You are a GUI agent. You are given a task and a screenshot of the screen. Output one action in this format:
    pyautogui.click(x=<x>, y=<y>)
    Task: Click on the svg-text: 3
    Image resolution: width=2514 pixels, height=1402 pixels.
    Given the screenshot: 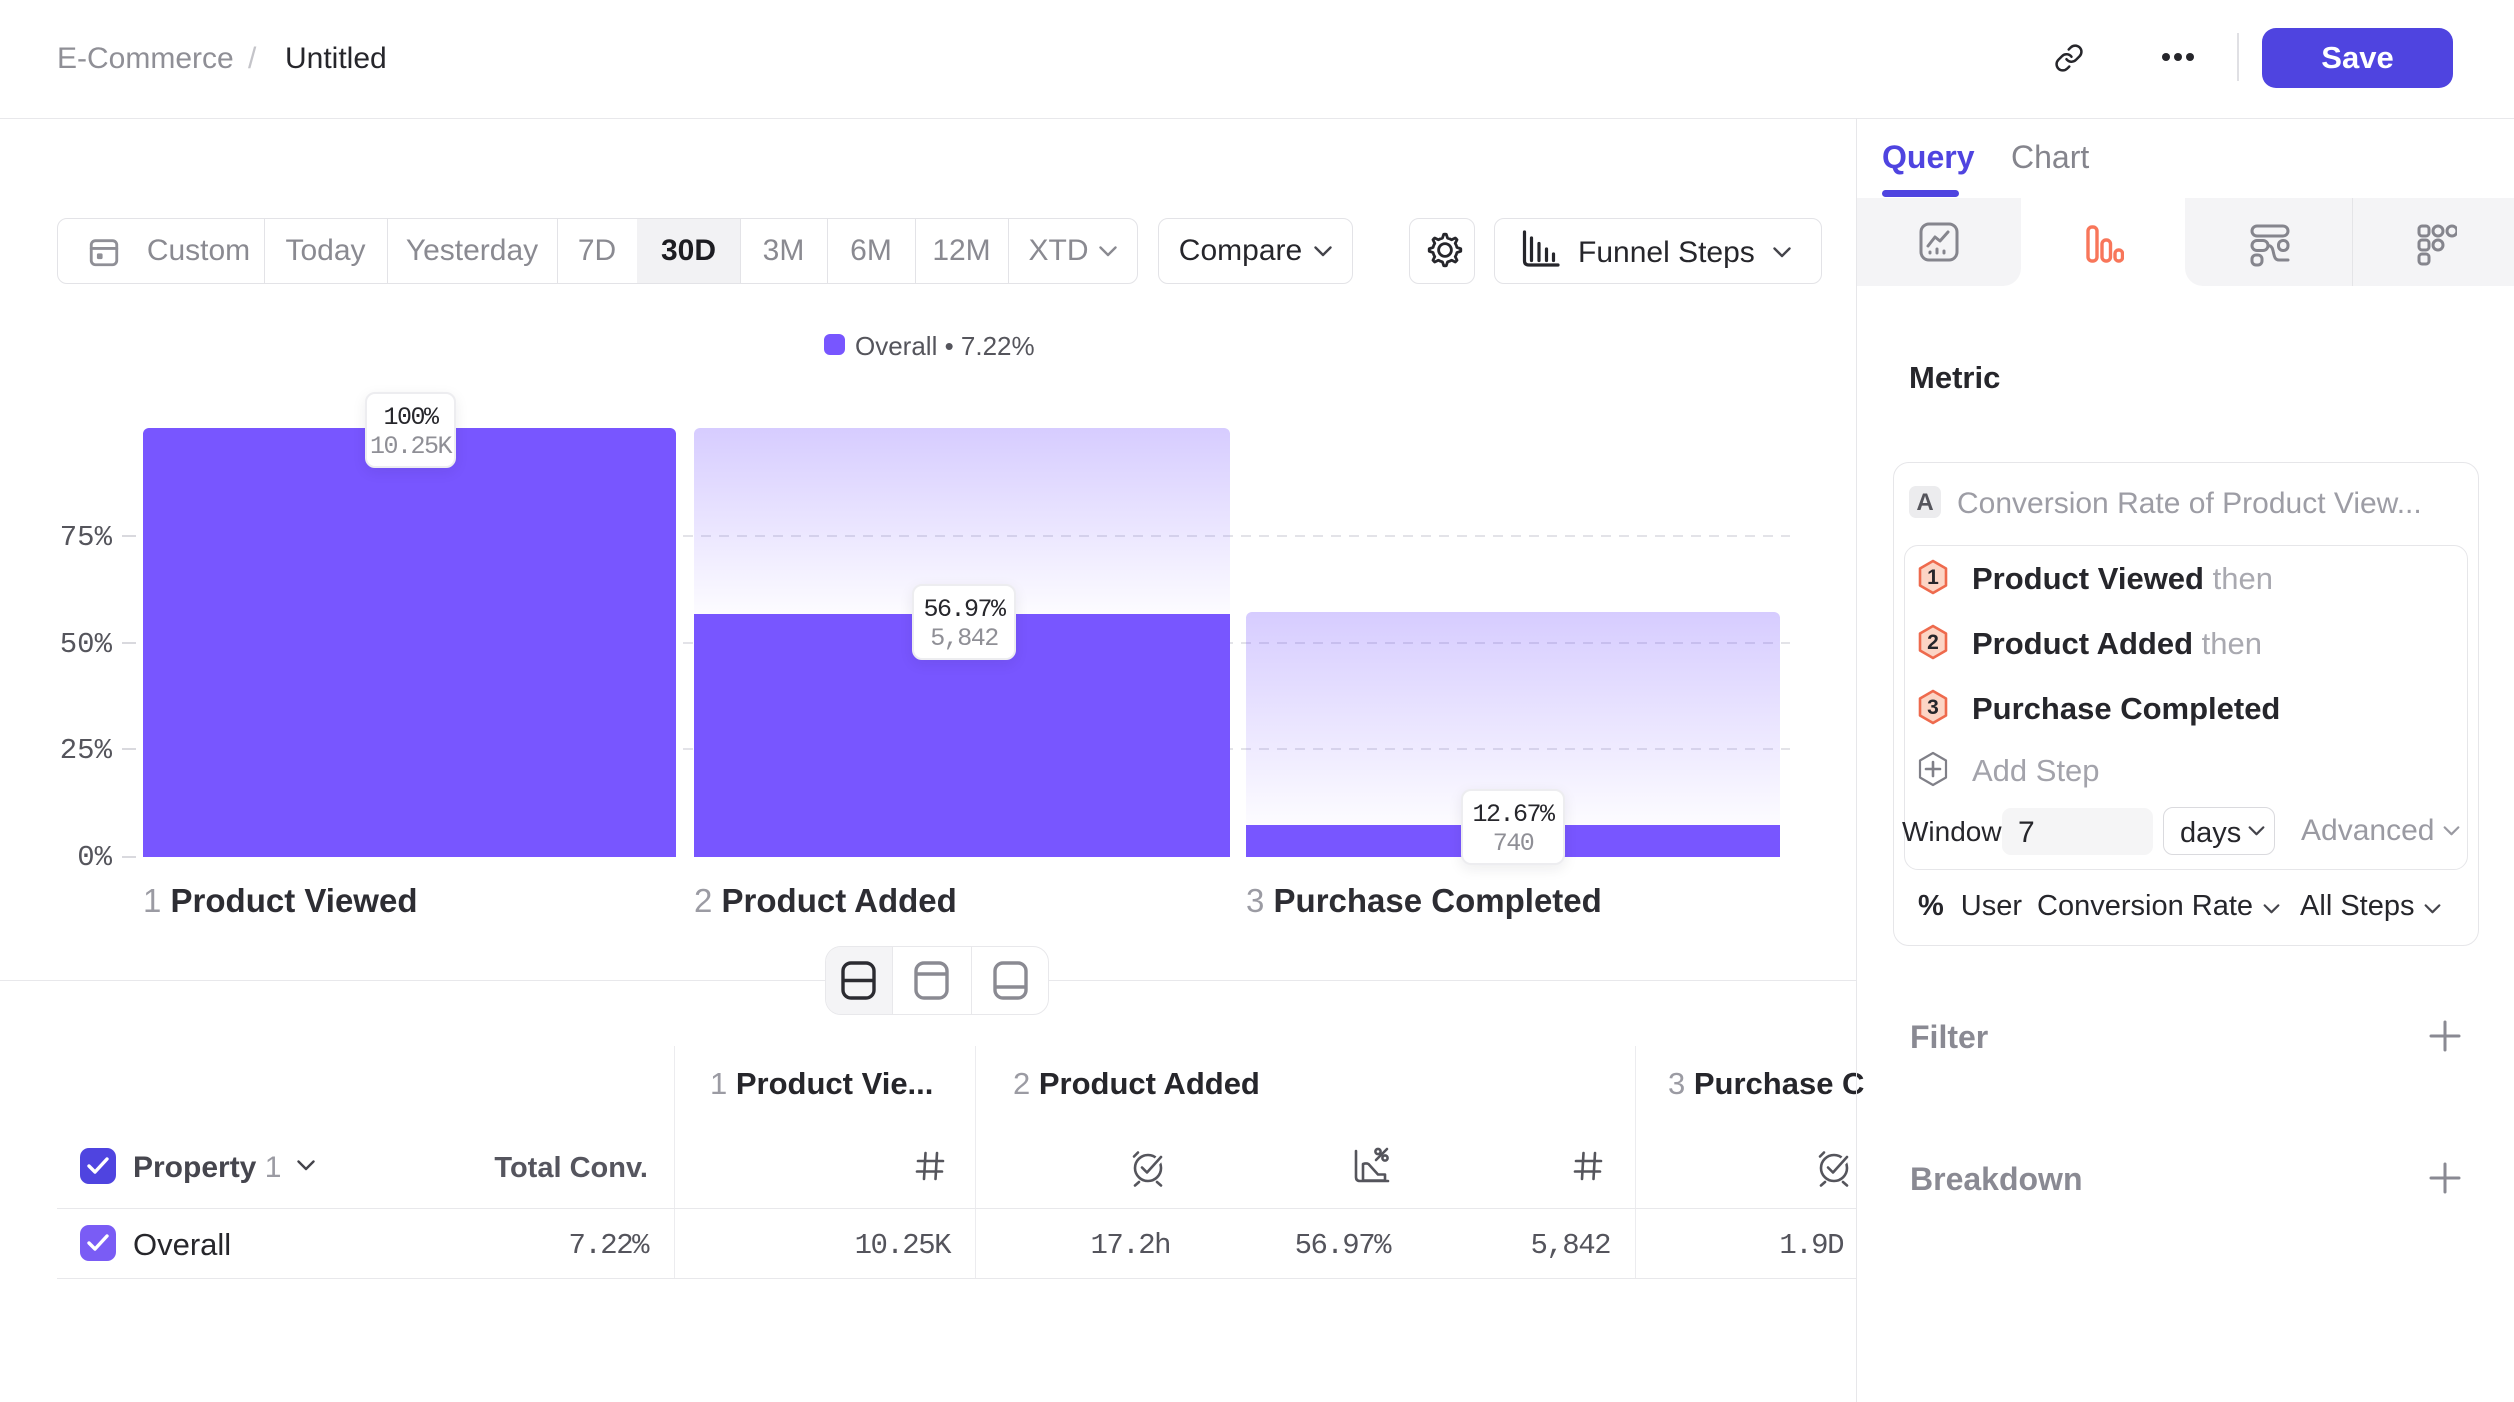 What is the action you would take?
    pyautogui.click(x=1933, y=707)
    